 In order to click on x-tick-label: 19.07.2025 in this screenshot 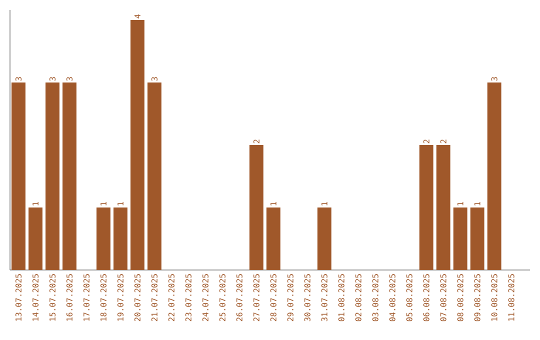, I will do `click(120, 297)`.